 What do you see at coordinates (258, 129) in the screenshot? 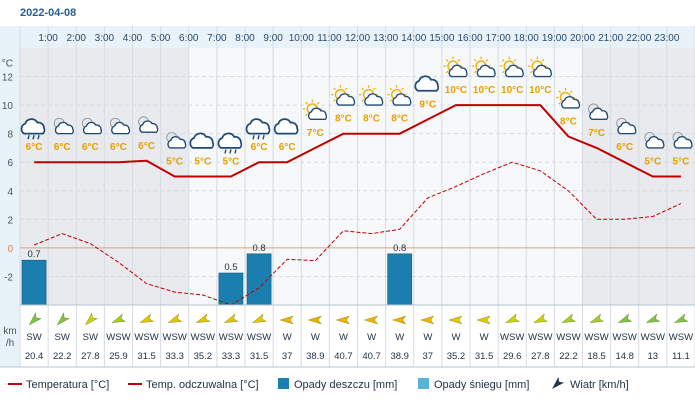
I see `cloud-rain-icon` at bounding box center [258, 129].